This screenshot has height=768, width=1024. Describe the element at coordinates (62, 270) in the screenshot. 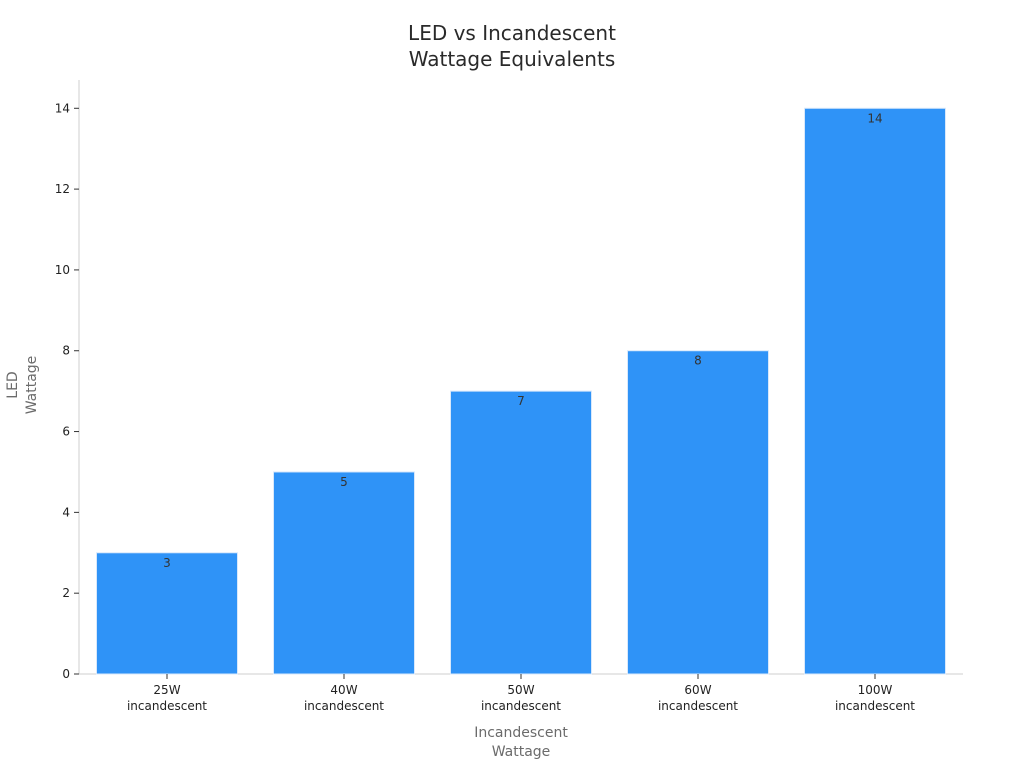

I see `y-tick-label: 10` at that location.